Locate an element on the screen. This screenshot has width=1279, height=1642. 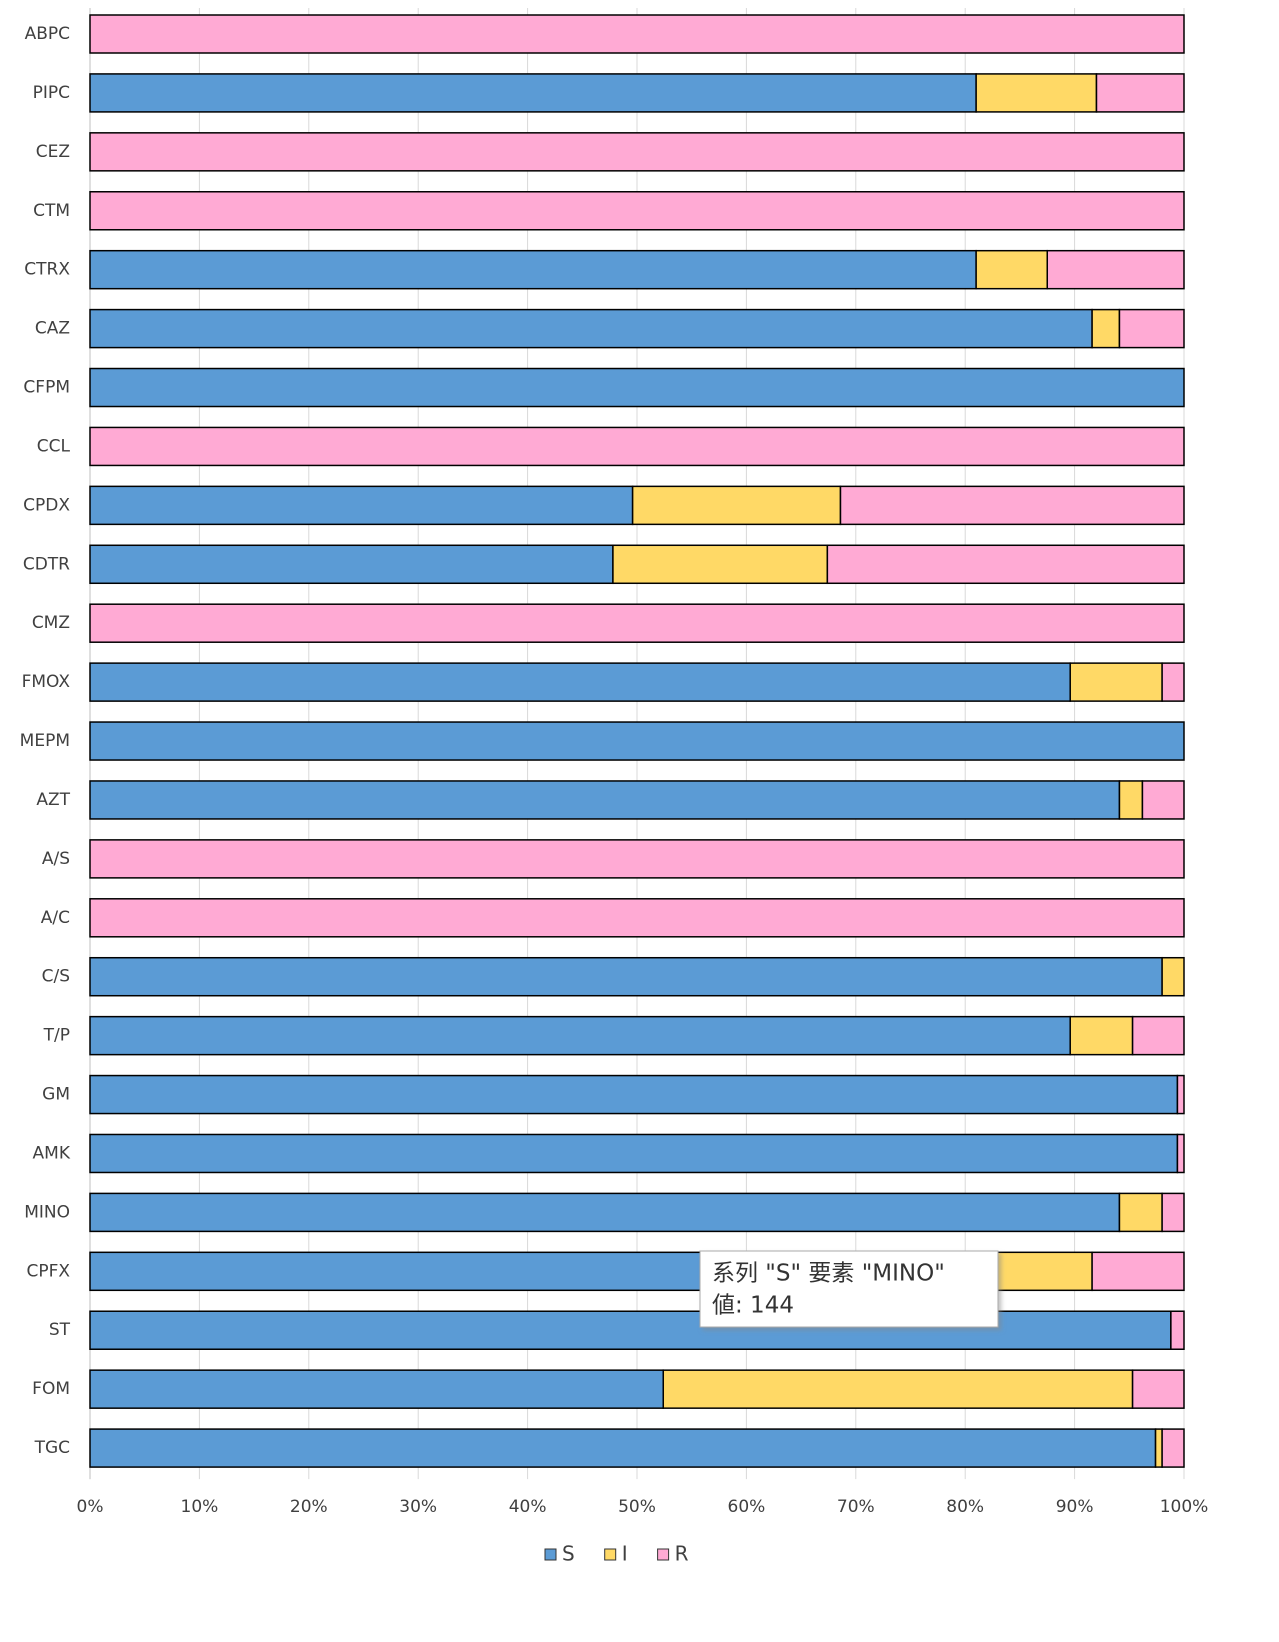
legend-label: S is located at coordinates (568, 1554).